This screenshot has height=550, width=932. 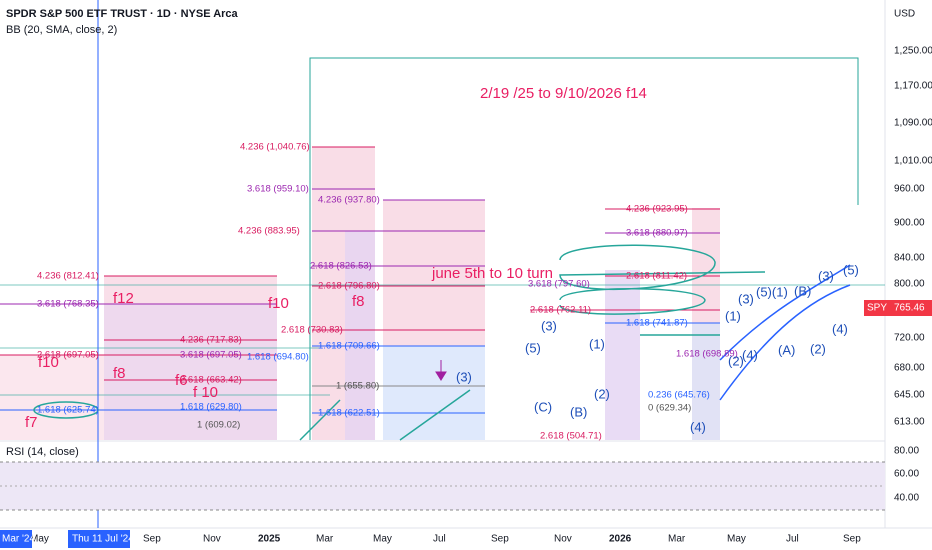 What do you see at coordinates (913, 123) in the screenshot?
I see `price-label: 1,090.00` at bounding box center [913, 123].